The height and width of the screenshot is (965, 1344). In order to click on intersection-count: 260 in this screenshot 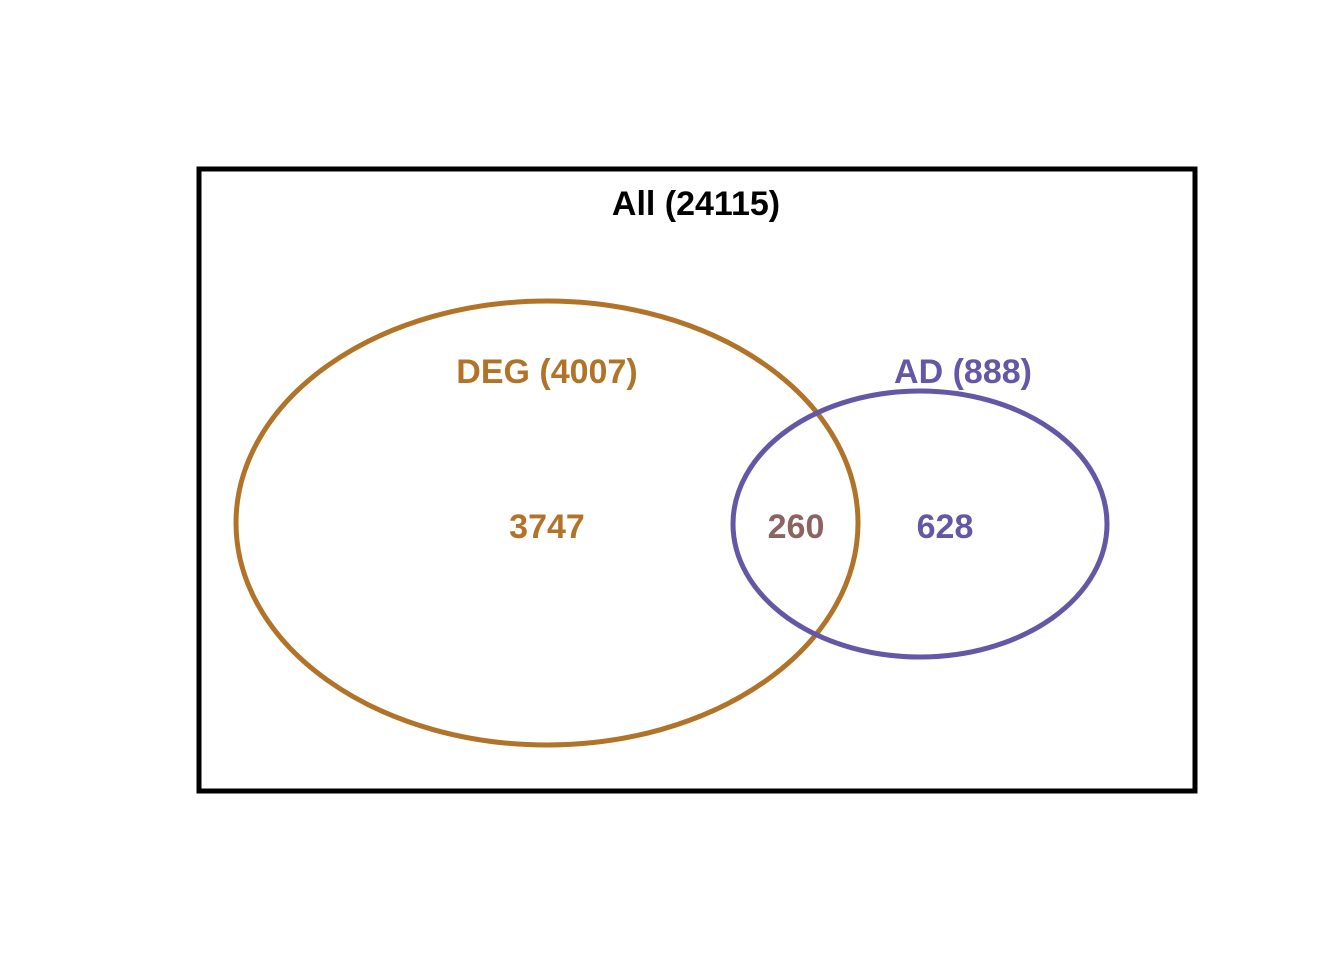, I will do `click(796, 527)`.